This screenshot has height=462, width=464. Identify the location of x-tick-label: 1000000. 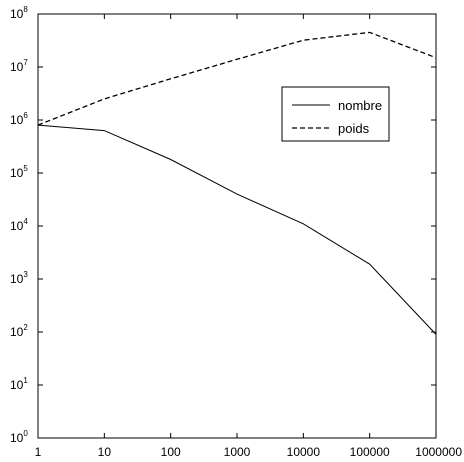
(438, 452).